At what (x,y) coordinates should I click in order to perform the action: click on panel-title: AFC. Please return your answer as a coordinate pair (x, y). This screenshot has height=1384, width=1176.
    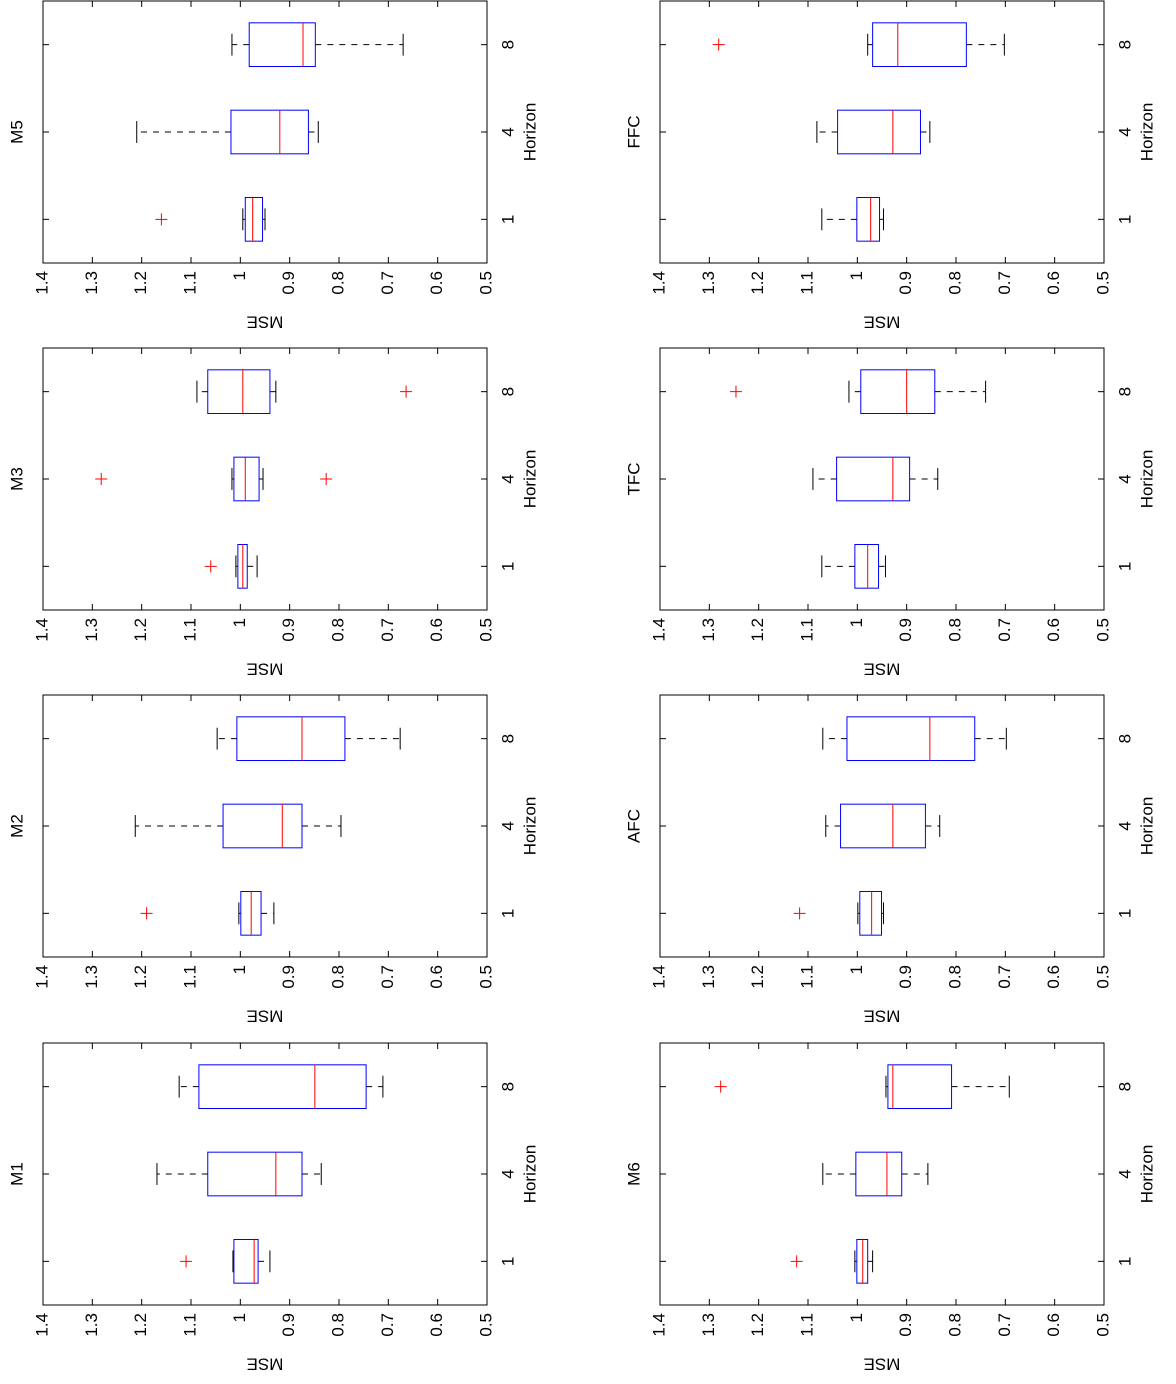
    Looking at the image, I should click on (633, 826).